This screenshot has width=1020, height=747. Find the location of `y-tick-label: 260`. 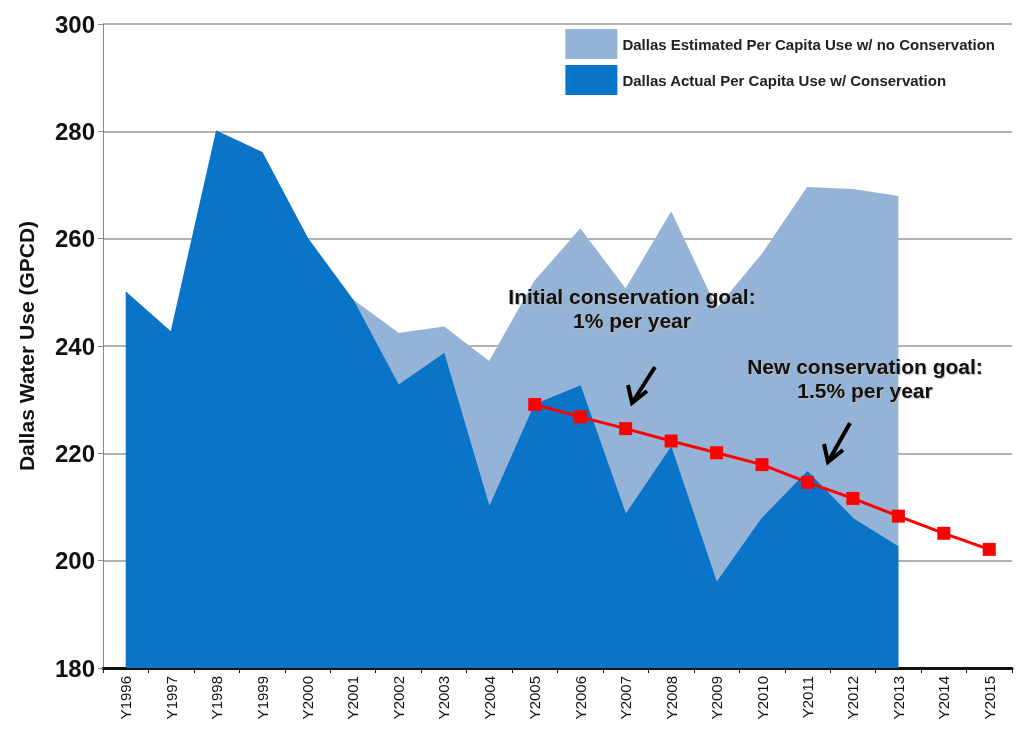

y-tick-label: 260 is located at coordinates (74, 239).